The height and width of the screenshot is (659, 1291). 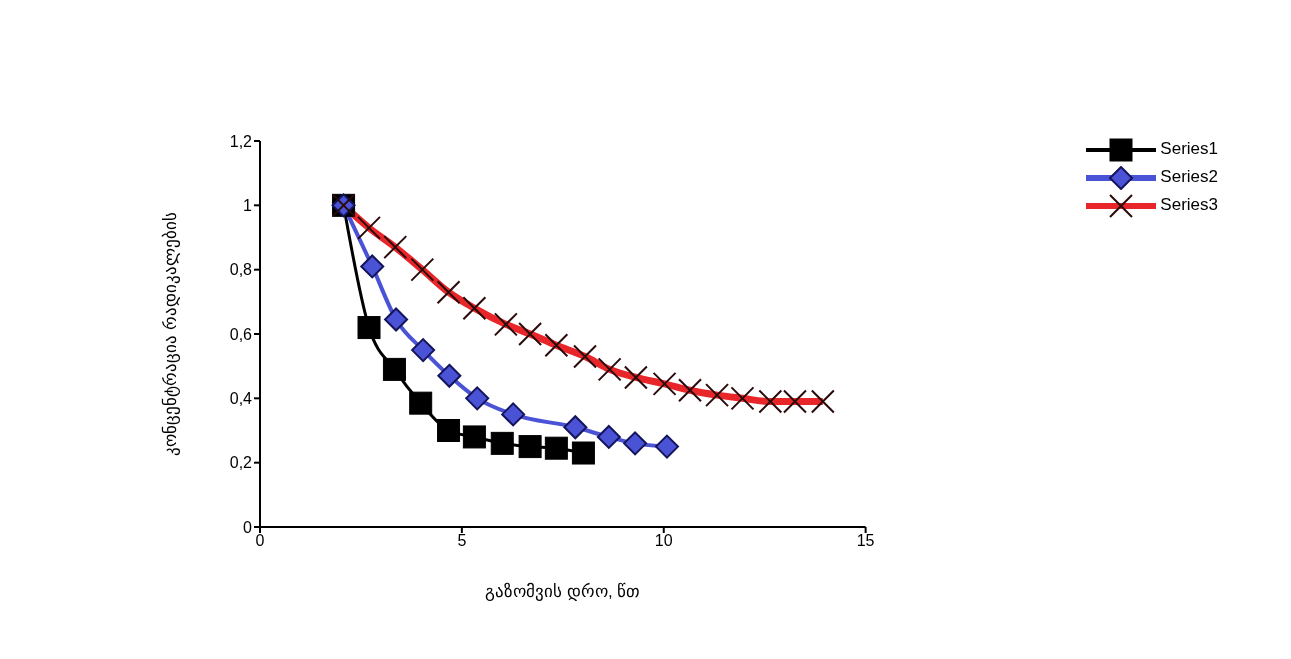 What do you see at coordinates (241, 399) in the screenshot?
I see `y-tick-label: 0,4` at bounding box center [241, 399].